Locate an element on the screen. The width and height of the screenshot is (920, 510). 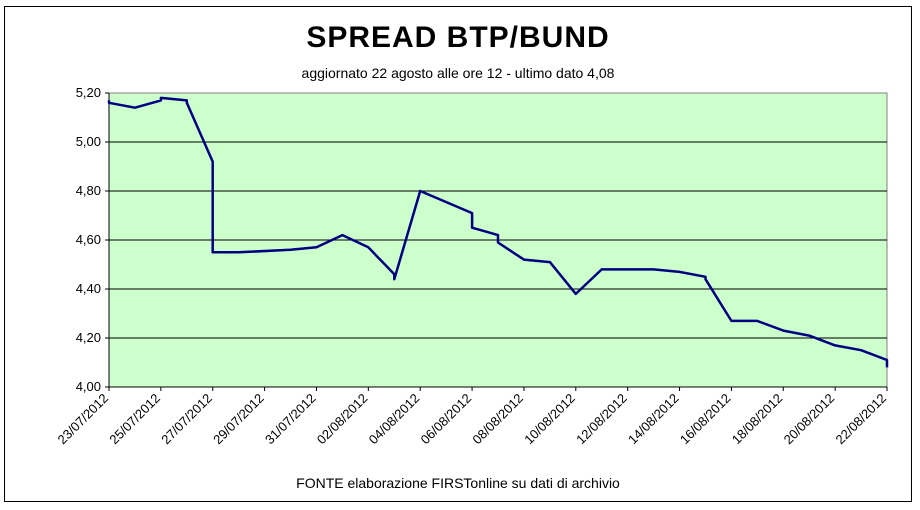
y-tick-label: 4,20 is located at coordinates (88, 337).